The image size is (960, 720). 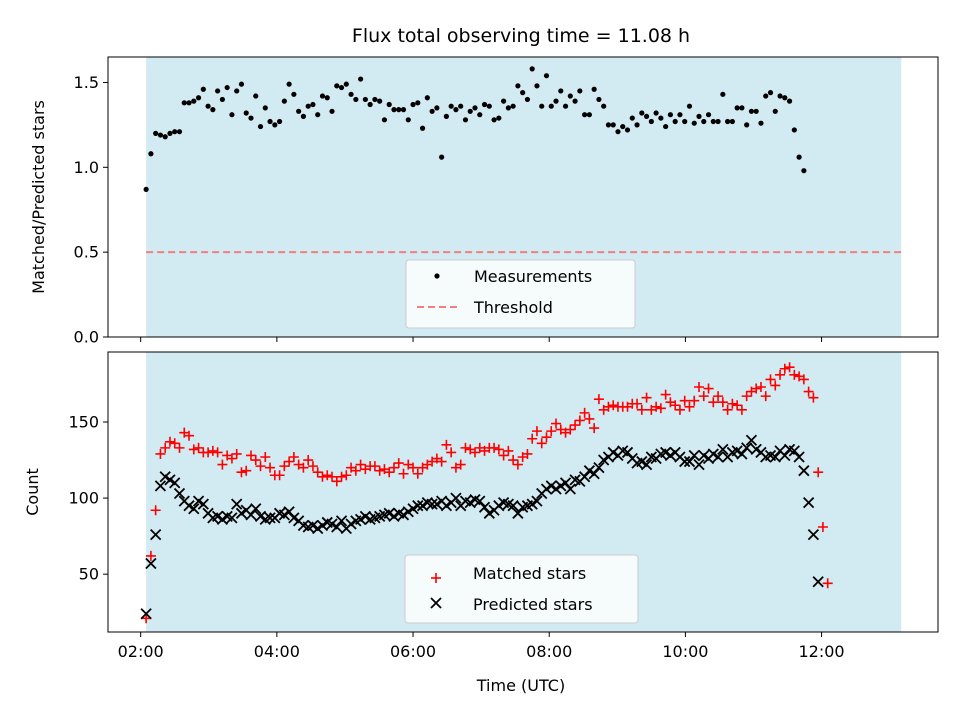 What do you see at coordinates (86, 252) in the screenshot?
I see `ratio-y-tick-label: 0.5` at bounding box center [86, 252].